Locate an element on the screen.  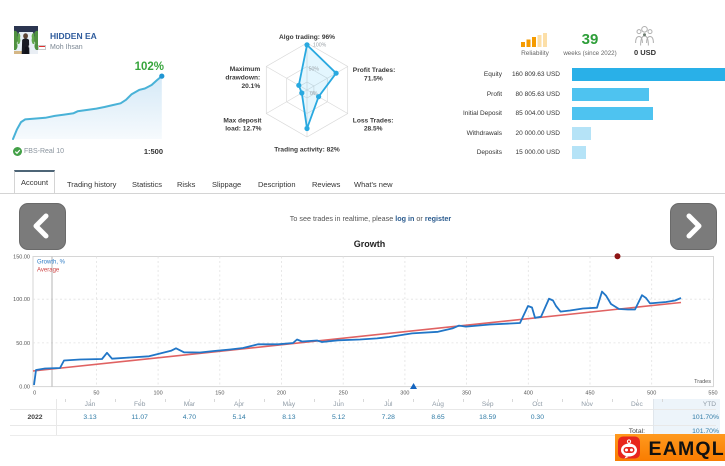
svg-text: 50% is located at coordinates (314, 70).